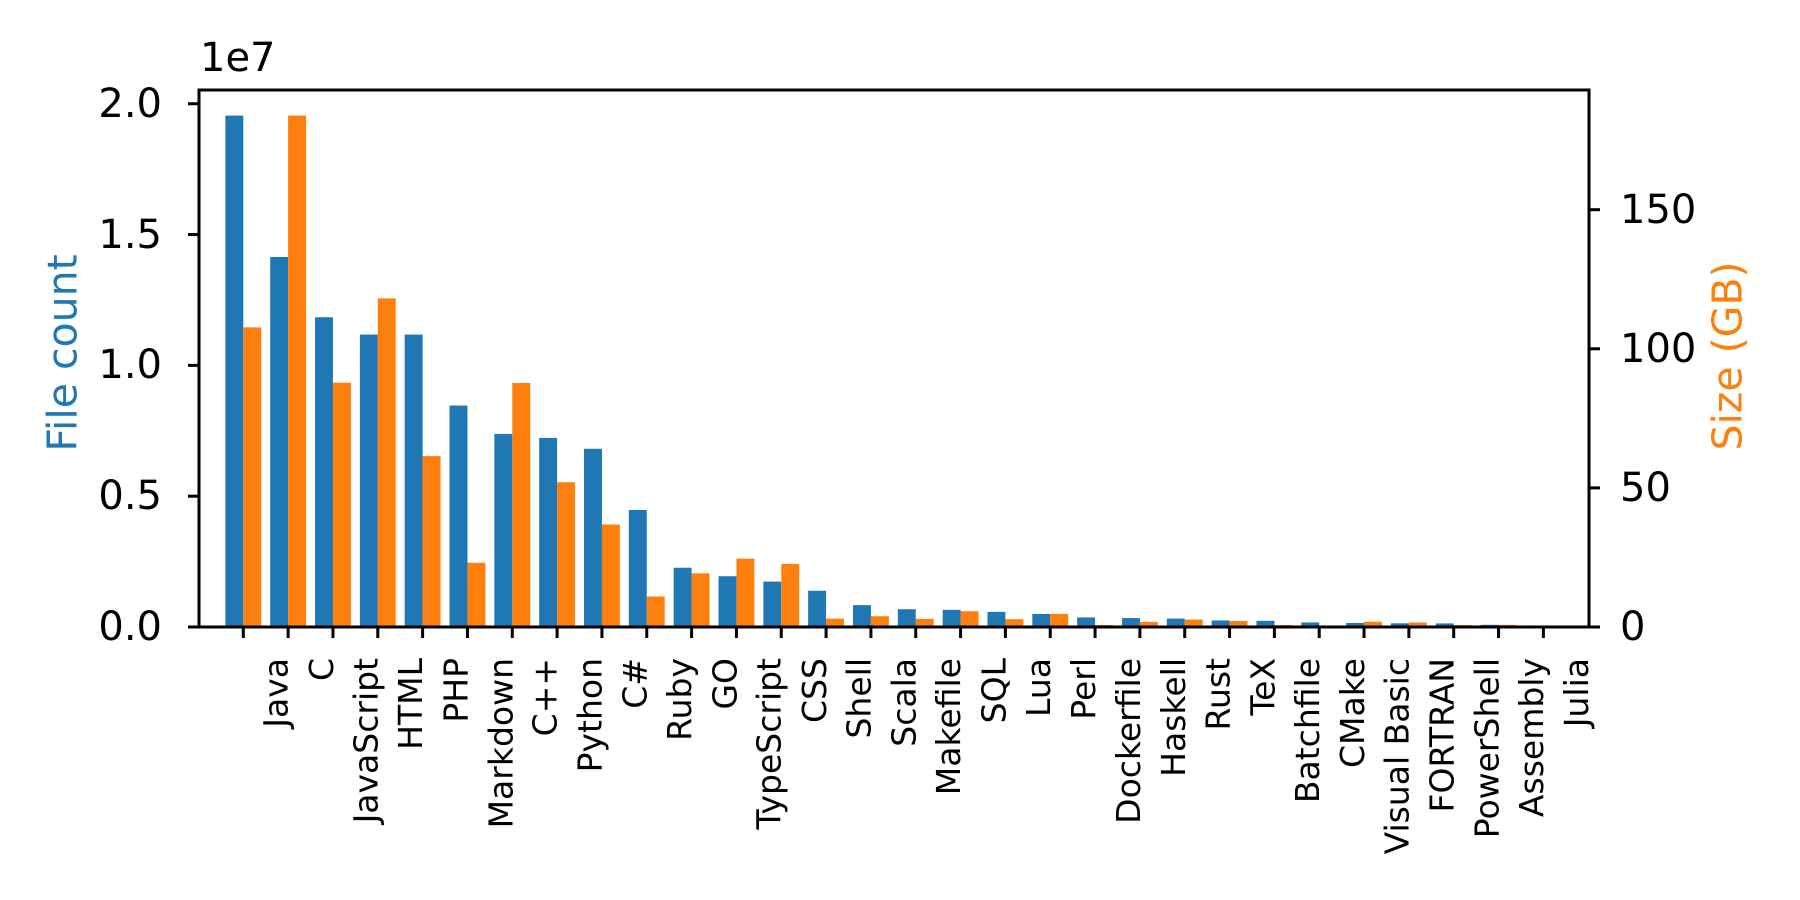  I want to click on x-axis-tick-label: Dockerfile, so click(1128, 741).